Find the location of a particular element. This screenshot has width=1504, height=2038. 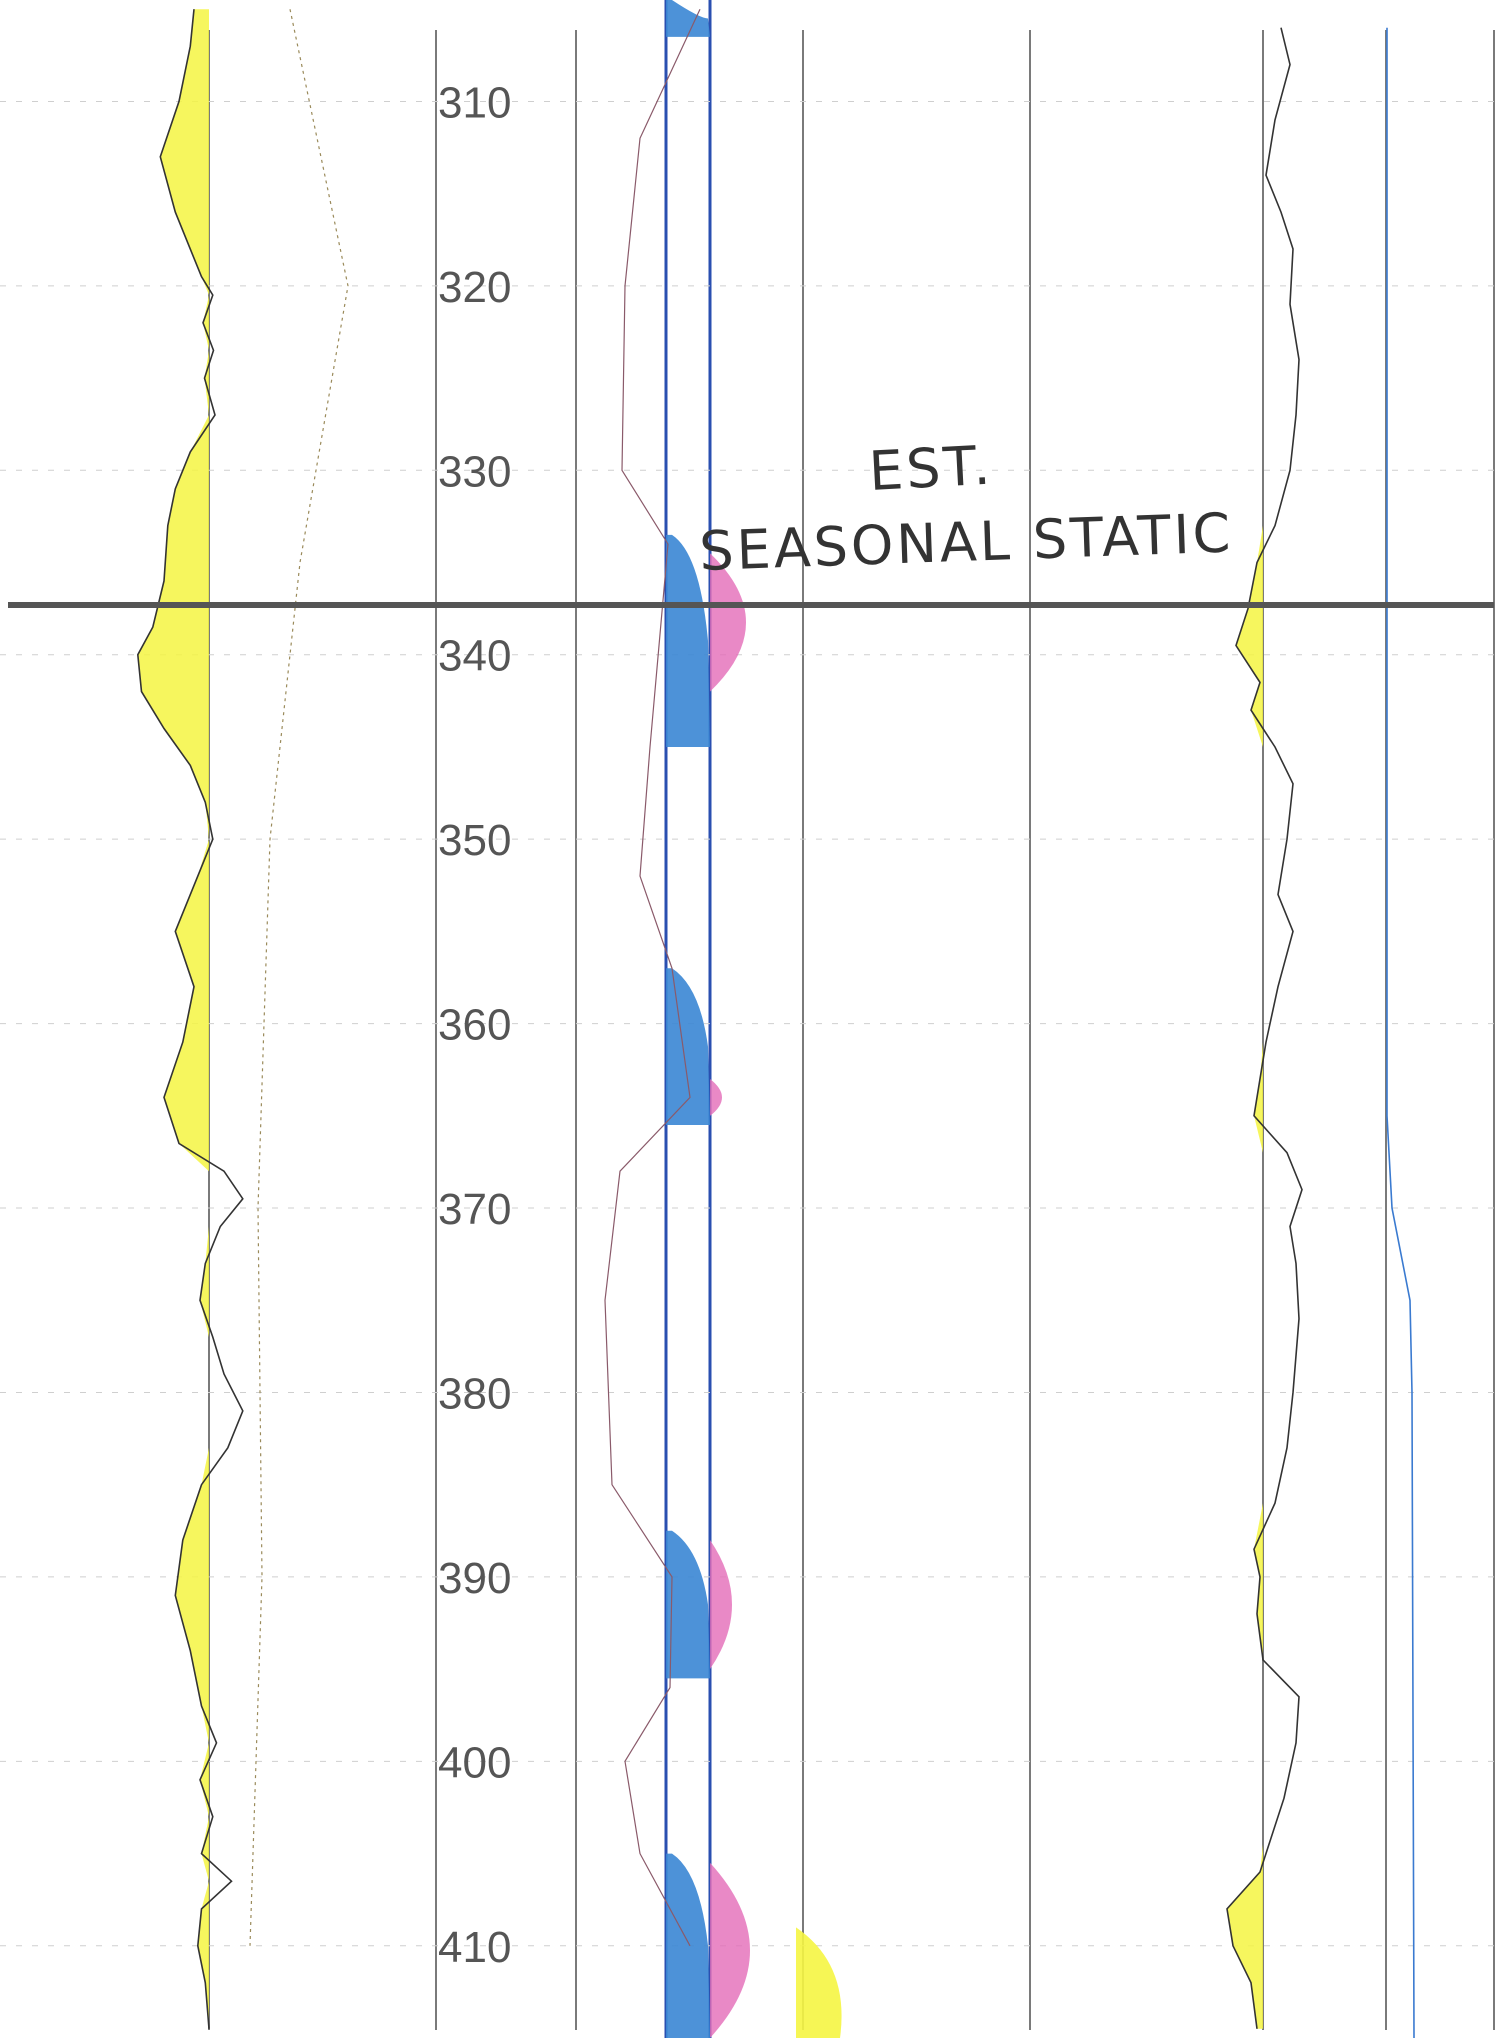

depth-tick-label-410: 410 is located at coordinates (474, 1947).